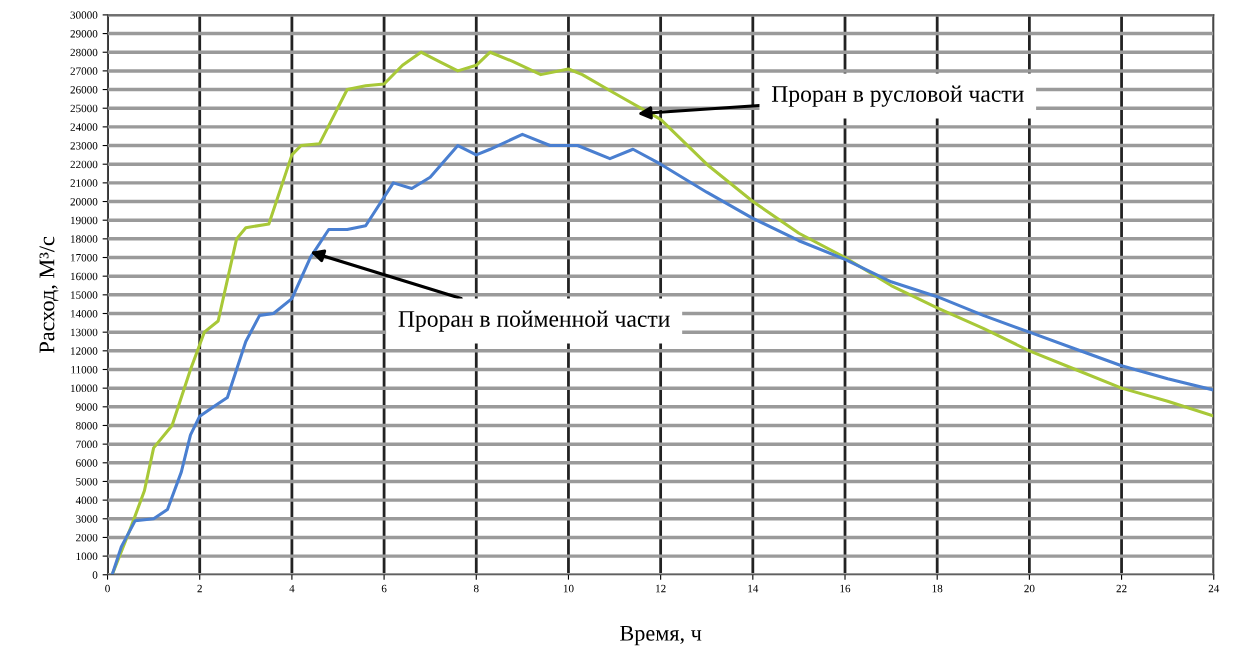 The image size is (1236, 648). I want to click on x-tick-label: 18, so click(937, 588).